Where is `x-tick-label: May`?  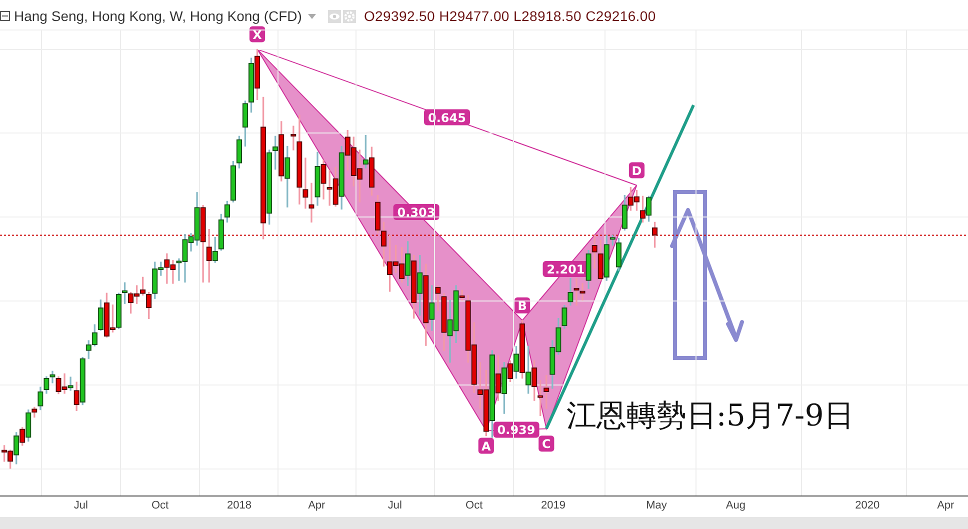
x-tick-label: May is located at coordinates (657, 505).